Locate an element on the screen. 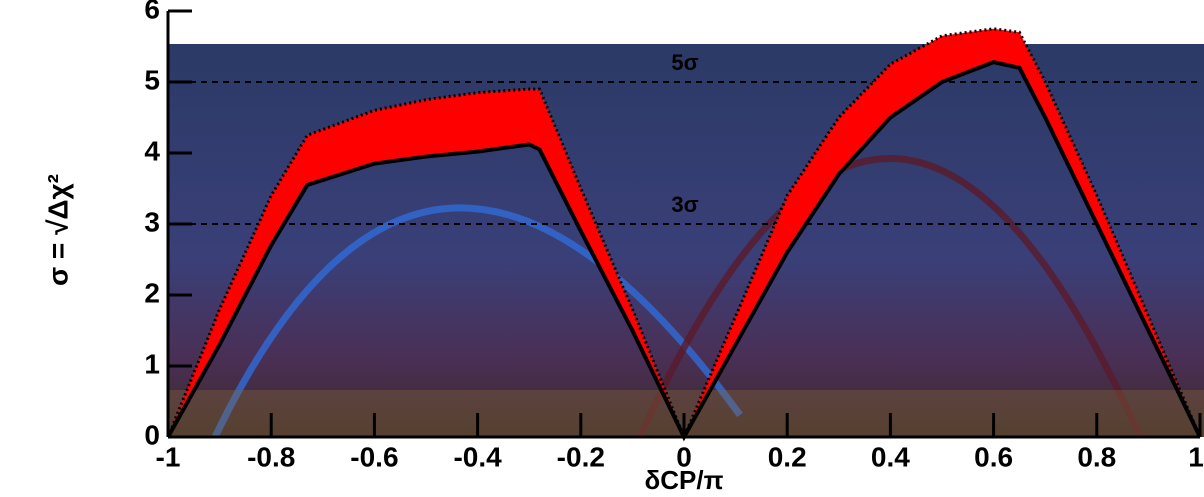 The height and width of the screenshot is (497, 1204). x-tick-label: -0.2 is located at coordinates (581, 456).